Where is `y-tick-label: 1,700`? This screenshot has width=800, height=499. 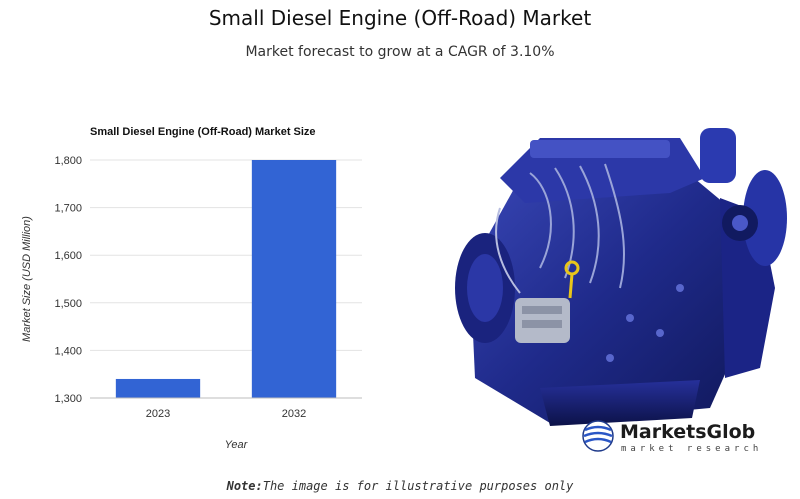 y-tick-label: 1,700 is located at coordinates (68, 209).